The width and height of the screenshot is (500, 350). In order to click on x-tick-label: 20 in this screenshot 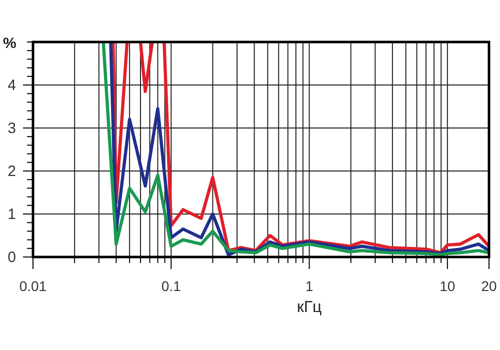, I will do `click(489, 286)`.